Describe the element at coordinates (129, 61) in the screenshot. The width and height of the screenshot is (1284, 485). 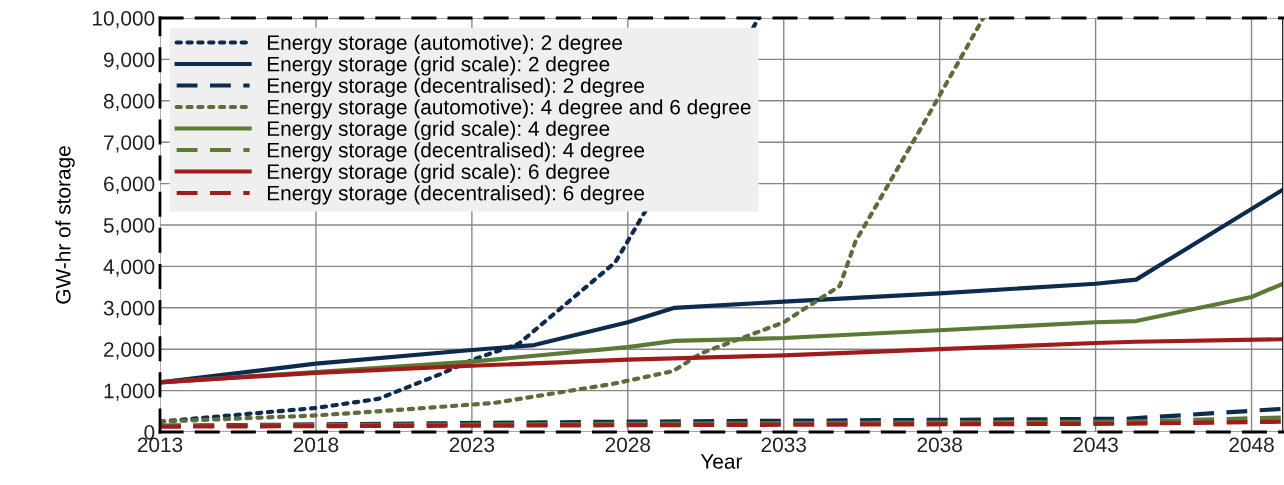
I see `y-tick-label: 9,000` at that location.